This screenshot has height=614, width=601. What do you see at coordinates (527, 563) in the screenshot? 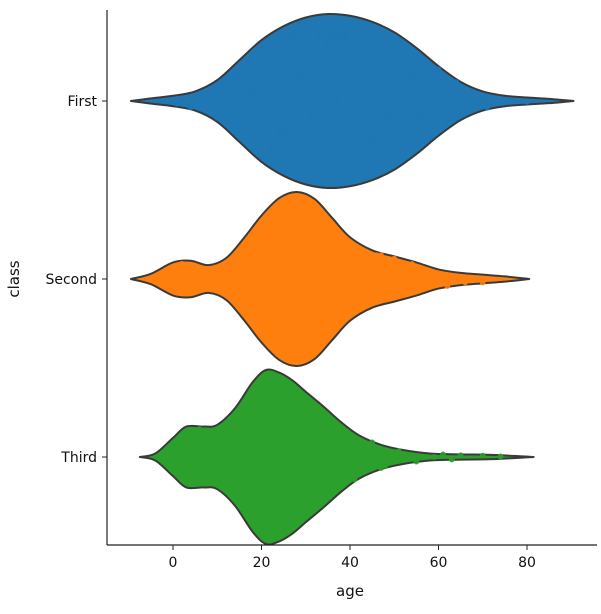
I see `x-tick-label-80: 80` at bounding box center [527, 563].